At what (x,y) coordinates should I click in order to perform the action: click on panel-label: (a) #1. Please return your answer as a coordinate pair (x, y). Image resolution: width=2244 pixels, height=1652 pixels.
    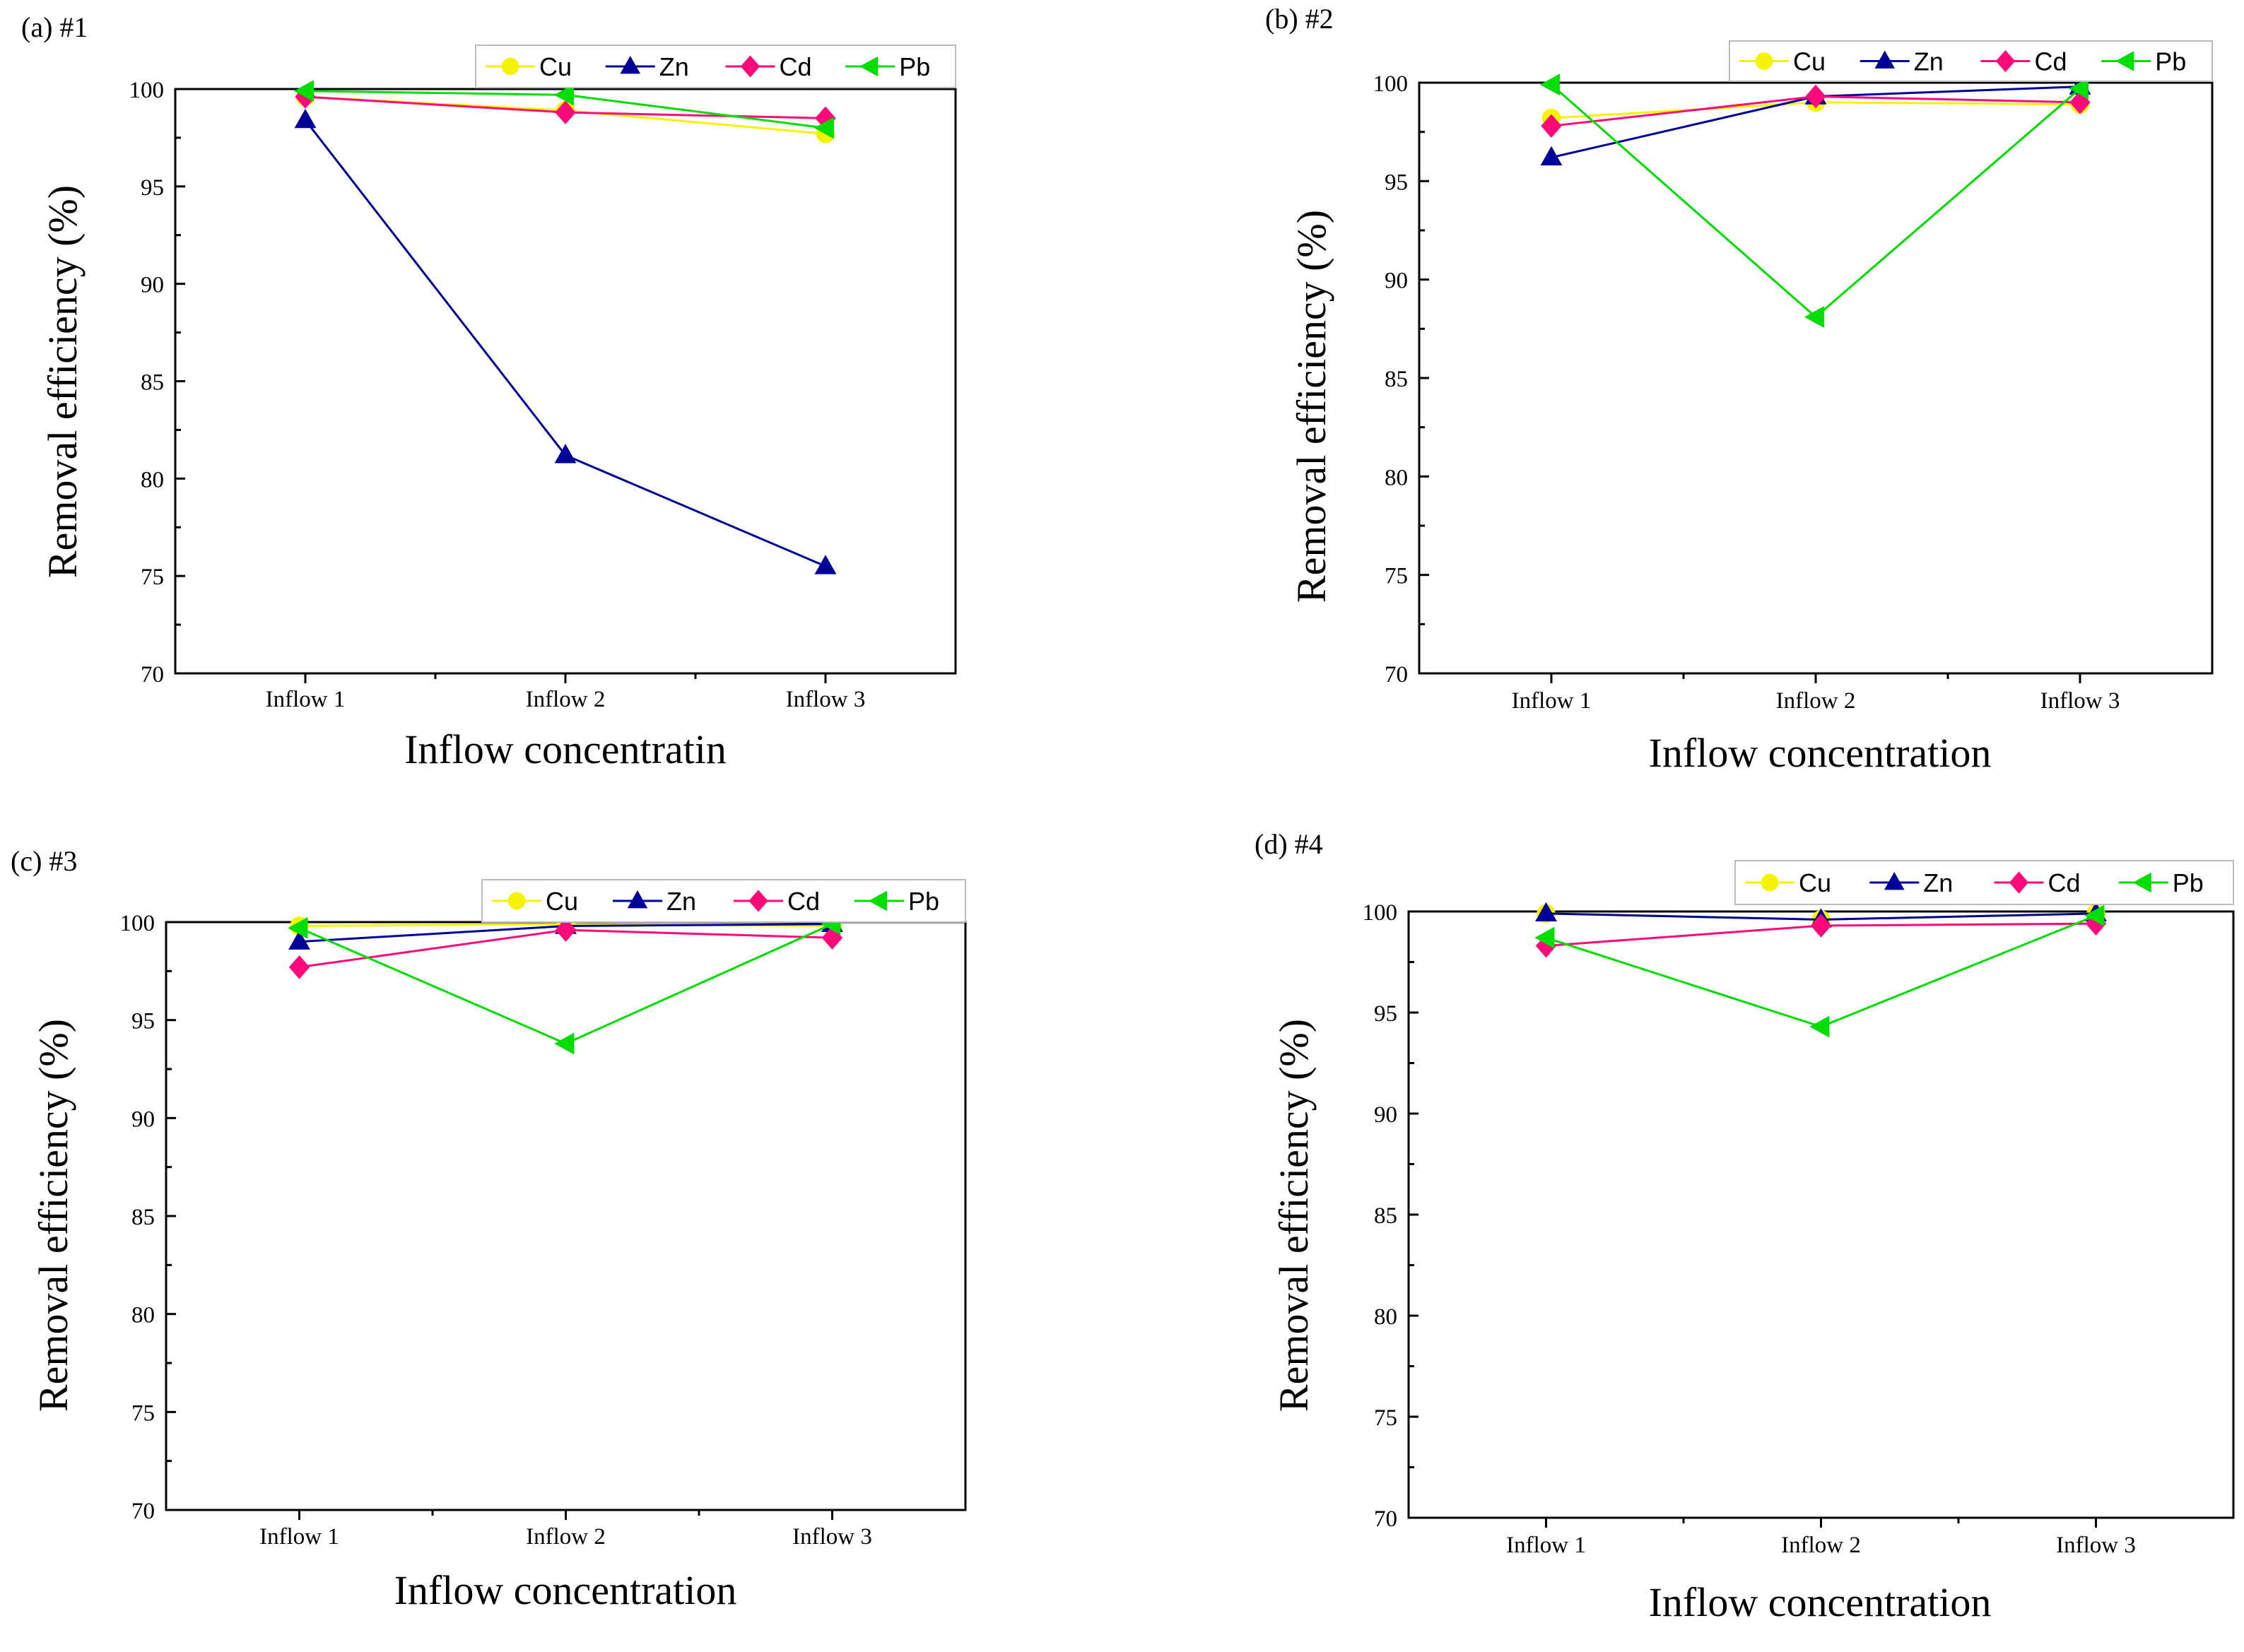
    Looking at the image, I should click on (54, 27).